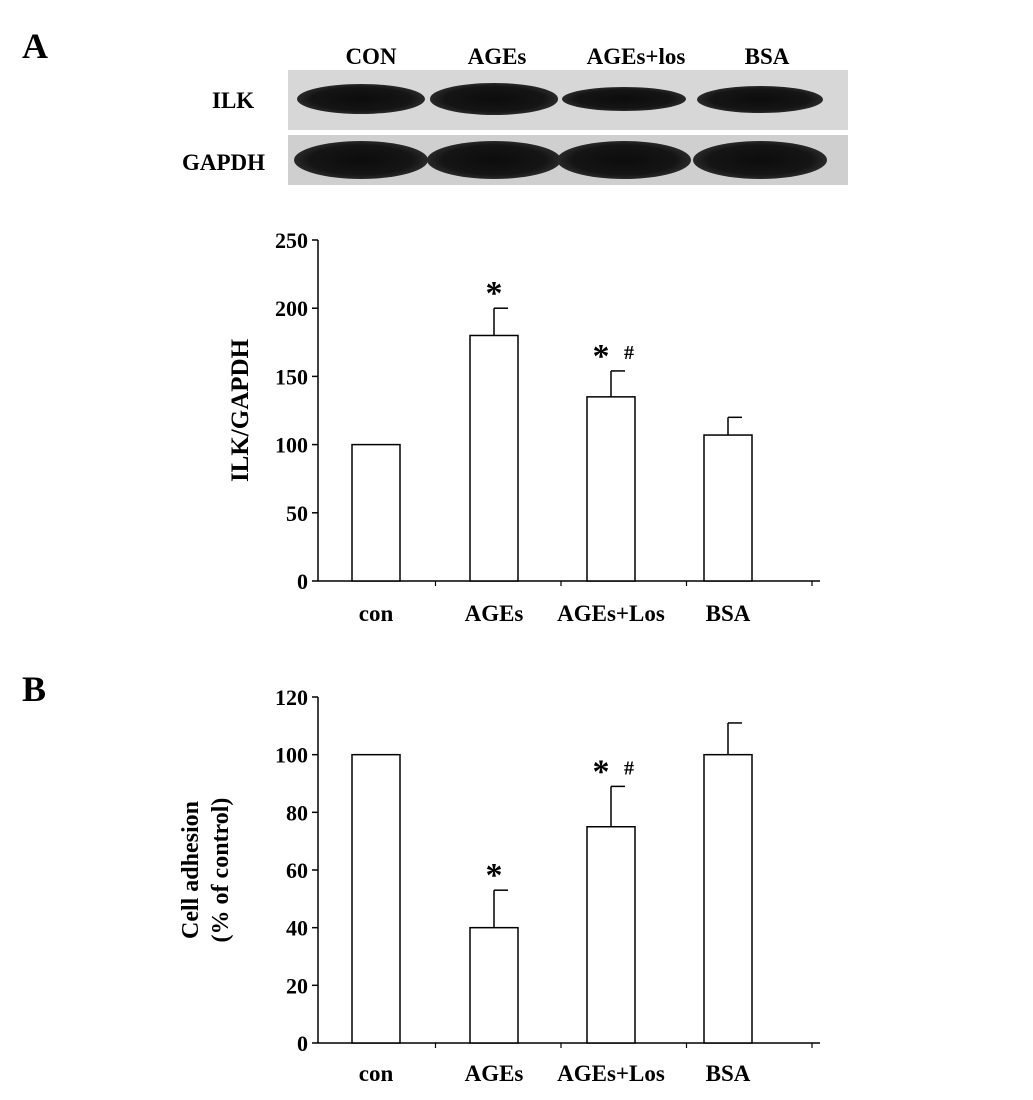 This screenshot has height=1100, width=1033. What do you see at coordinates (629, 768) in the screenshot?
I see `chart2-significance-hash: #` at bounding box center [629, 768].